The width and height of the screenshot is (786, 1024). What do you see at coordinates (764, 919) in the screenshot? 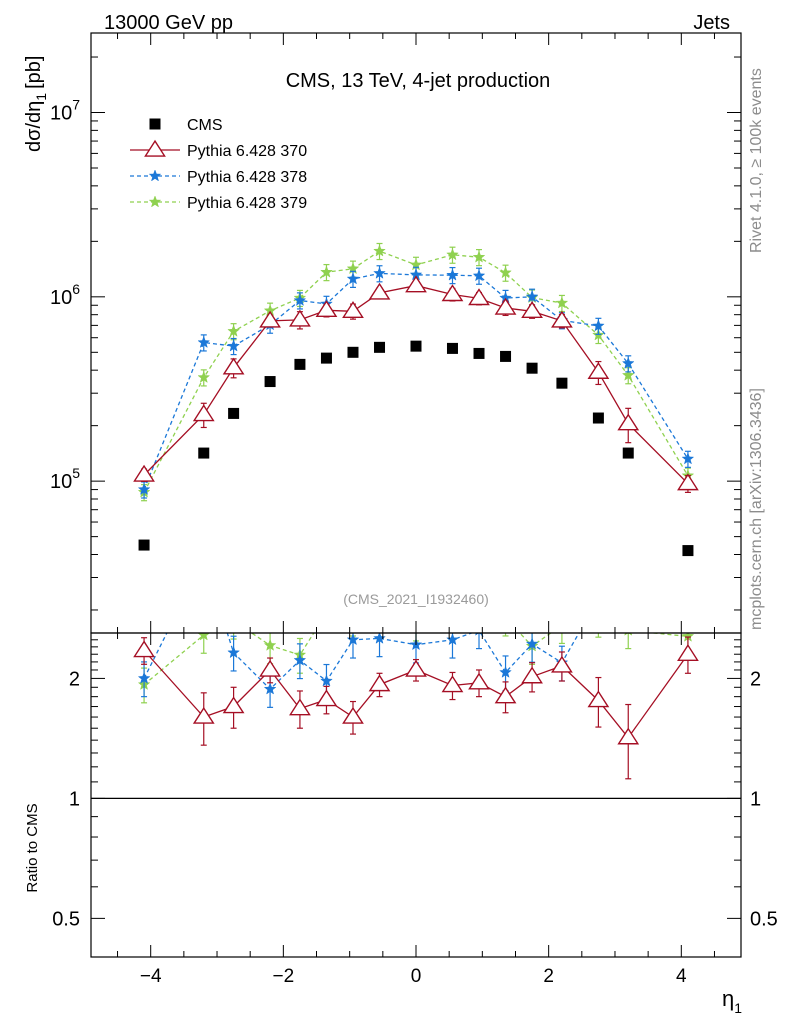
I see `y-tick-label-ratio-right: 0.5` at bounding box center [764, 919].